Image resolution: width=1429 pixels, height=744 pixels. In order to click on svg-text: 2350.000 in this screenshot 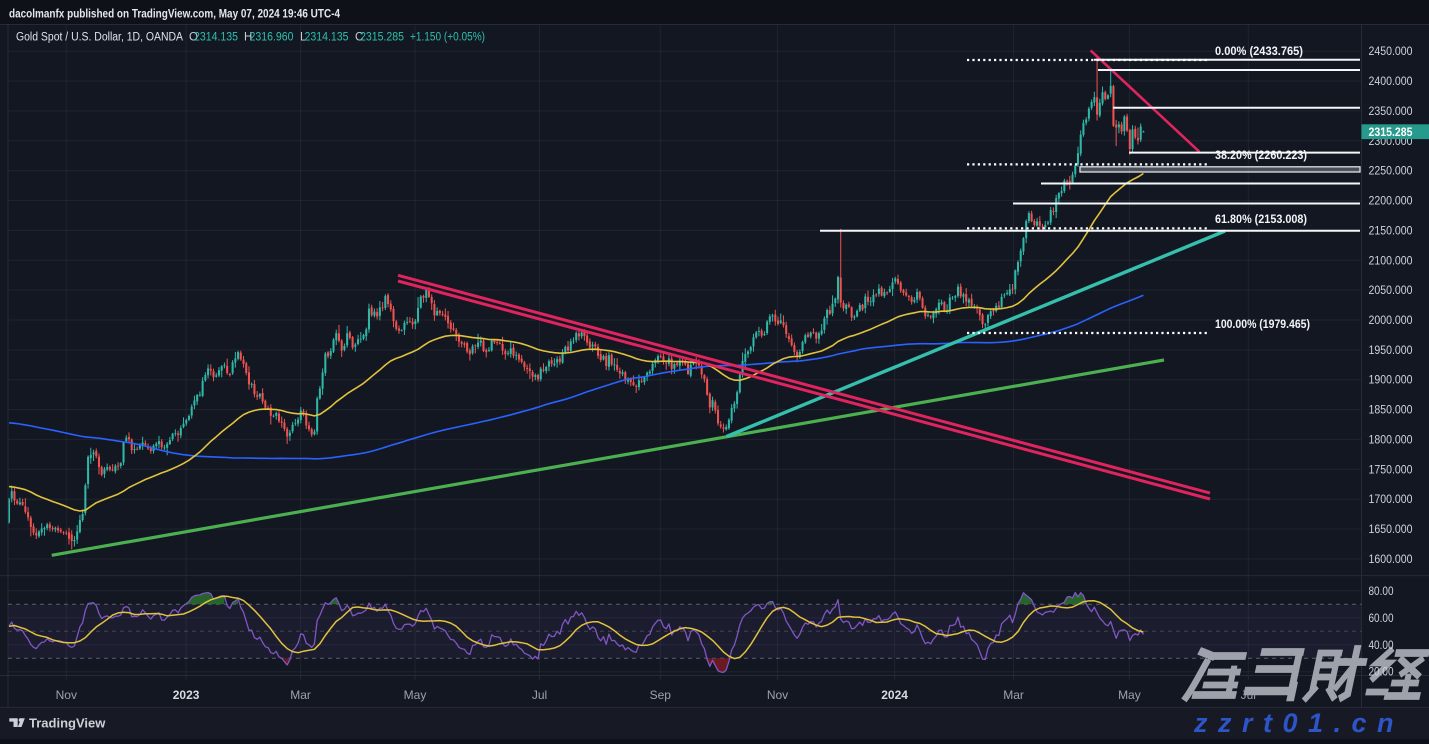, I will do `click(1391, 112)`.